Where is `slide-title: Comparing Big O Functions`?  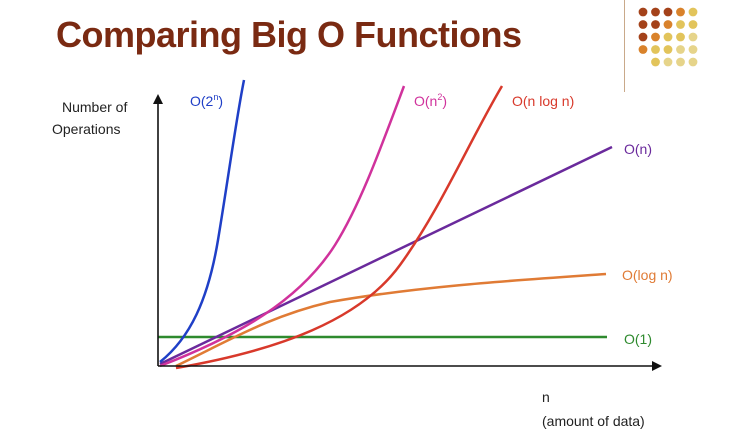
slide-title: Comparing Big O Functions is located at coordinates (289, 34).